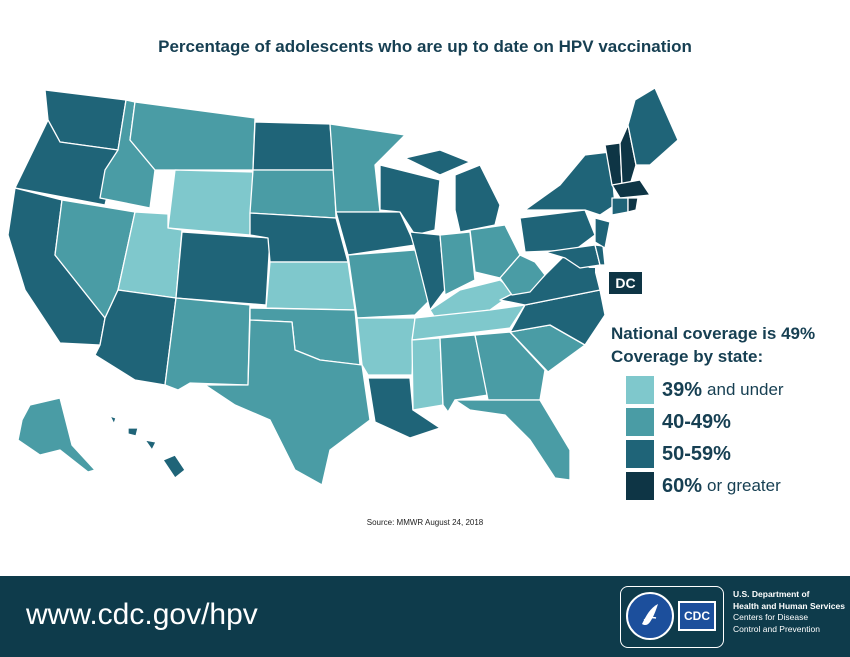 This screenshot has height=657, width=850. Describe the element at coordinates (789, 605) in the screenshot. I see `agency-line: Health and Human Services` at that location.